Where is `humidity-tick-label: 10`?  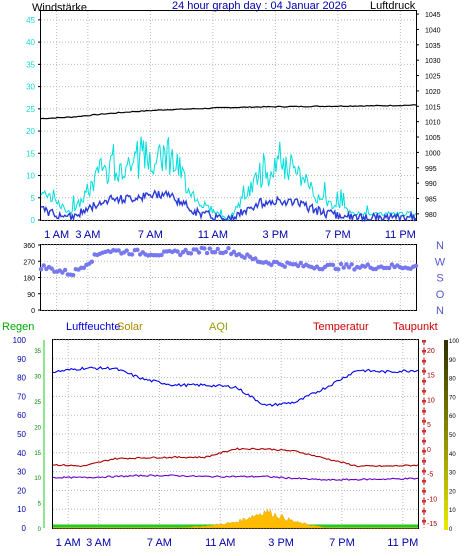 humidity-tick-label: 10 is located at coordinates (21, 509).